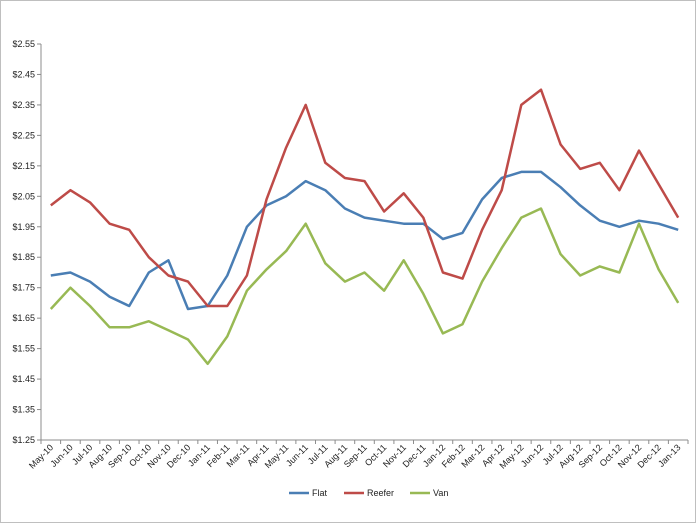  Describe the element at coordinates (23, 44) in the screenshot. I see `y-tick-label: $2.55` at that location.